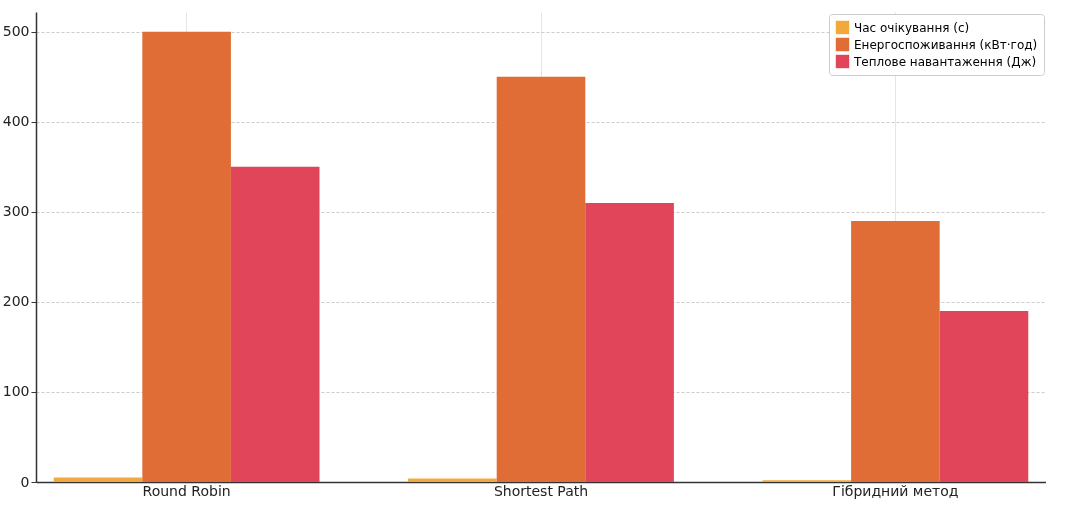  Describe the element at coordinates (912, 27) in the screenshot. I see `legend-label: Час очікування (с)` at that location.